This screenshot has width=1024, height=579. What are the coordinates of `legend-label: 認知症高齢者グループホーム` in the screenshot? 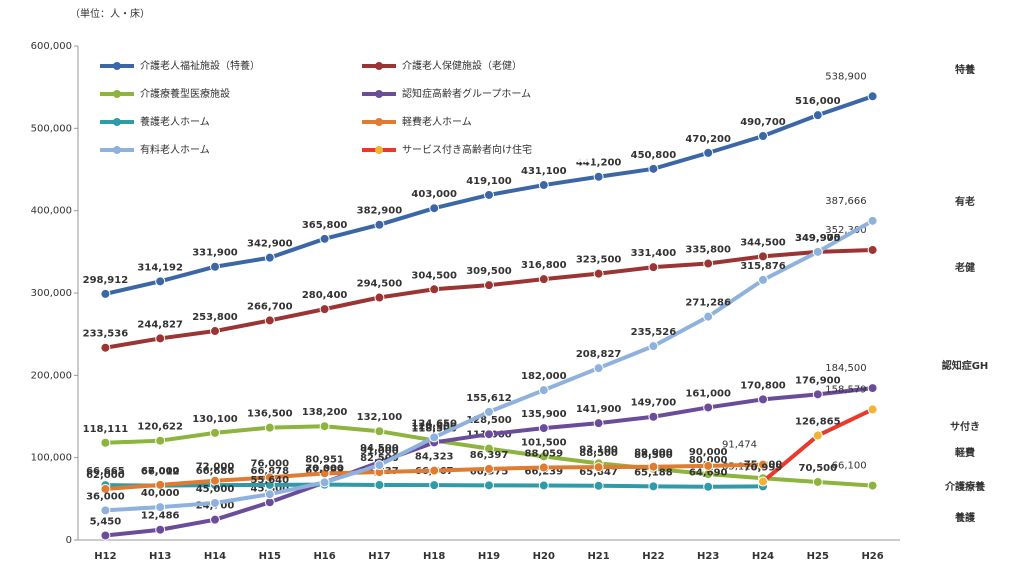 It's located at (466, 93).